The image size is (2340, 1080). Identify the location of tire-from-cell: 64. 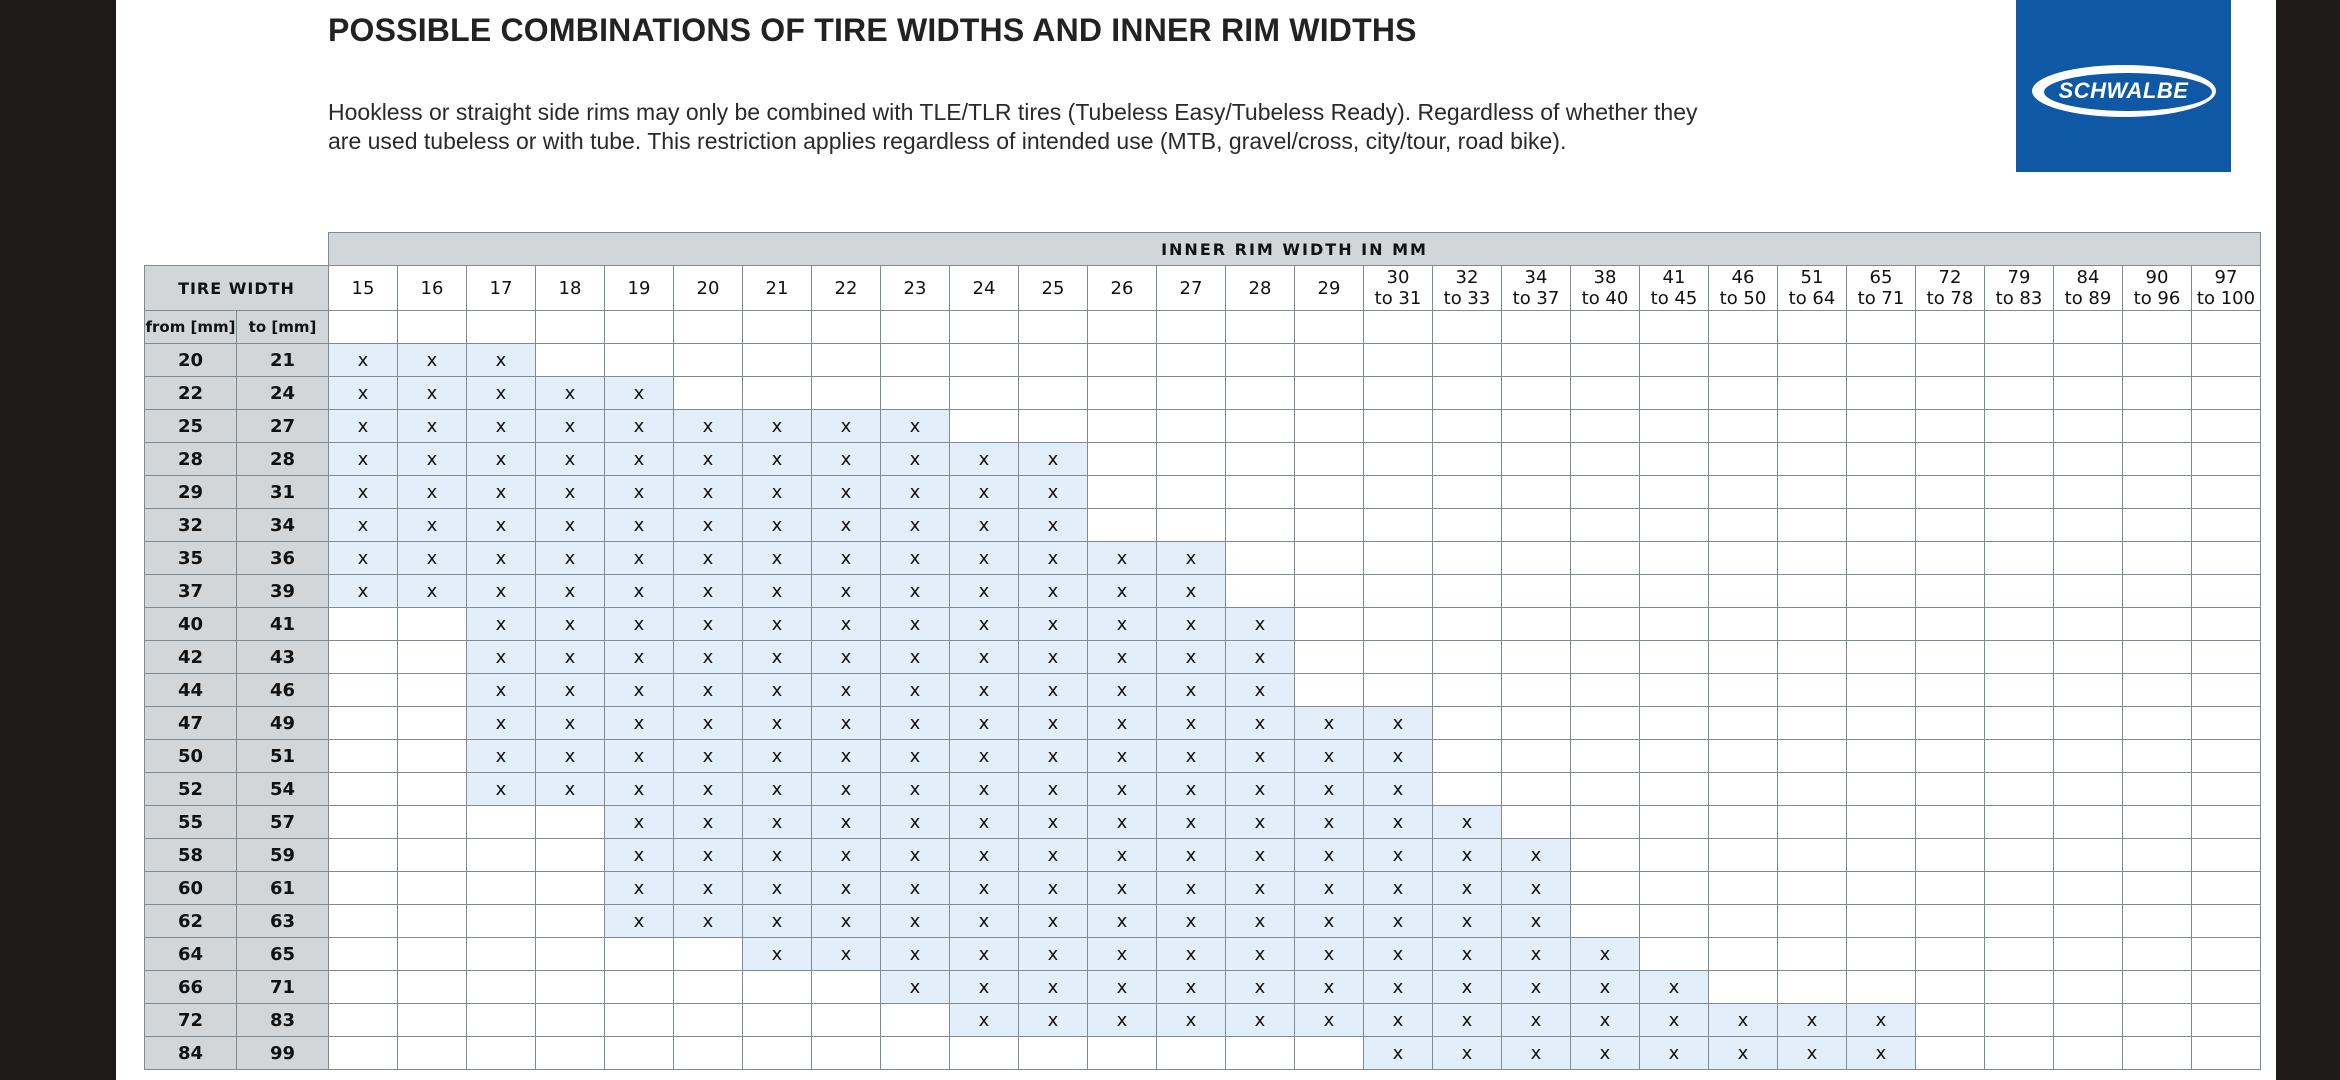
(190, 954).